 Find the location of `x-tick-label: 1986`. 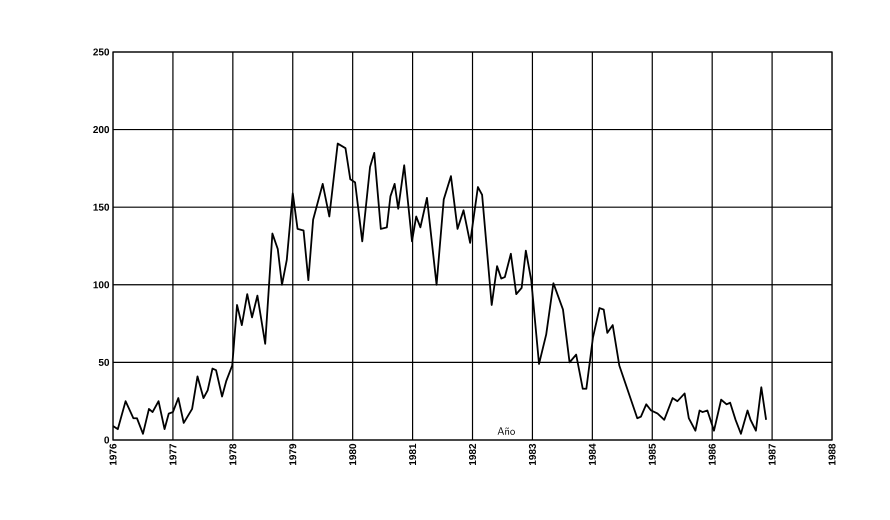

x-tick-label: 1986 is located at coordinates (712, 455).